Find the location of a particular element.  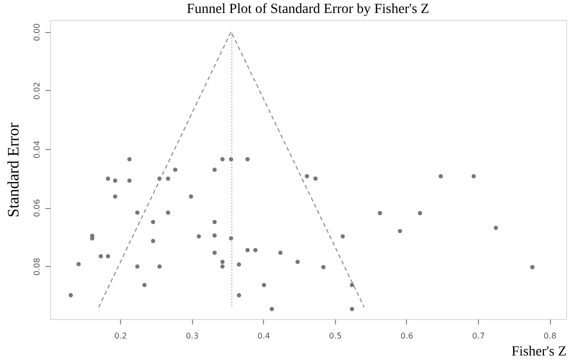

x-tick-label: 0.3 is located at coordinates (192, 336).